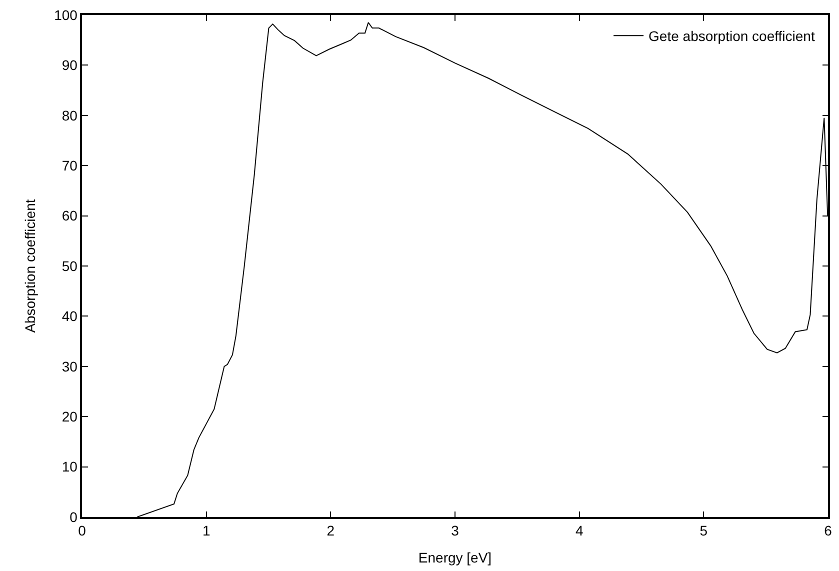 The height and width of the screenshot is (571, 839). Describe the element at coordinates (70, 416) in the screenshot. I see `y-tick-label: 20` at that location.